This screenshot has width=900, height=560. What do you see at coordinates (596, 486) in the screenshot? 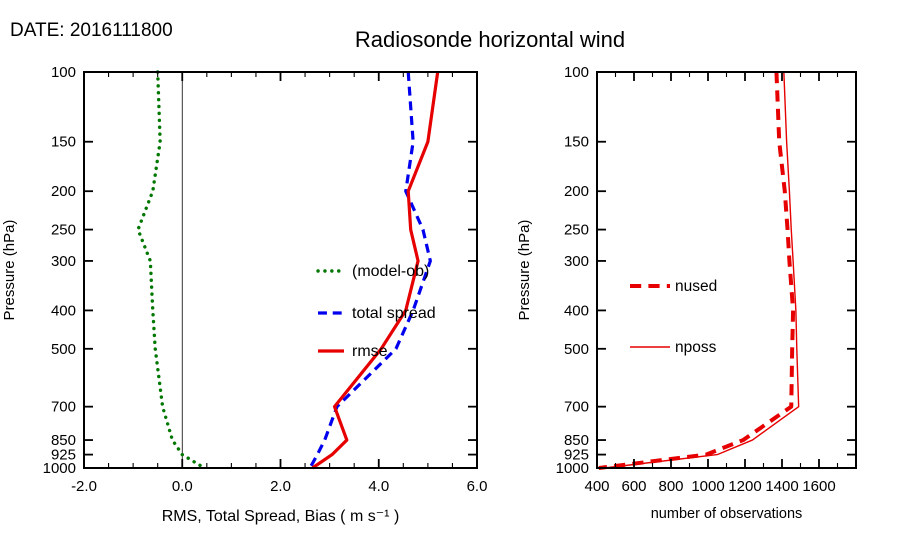
I see `x-tick-label: 400` at bounding box center [596, 486].